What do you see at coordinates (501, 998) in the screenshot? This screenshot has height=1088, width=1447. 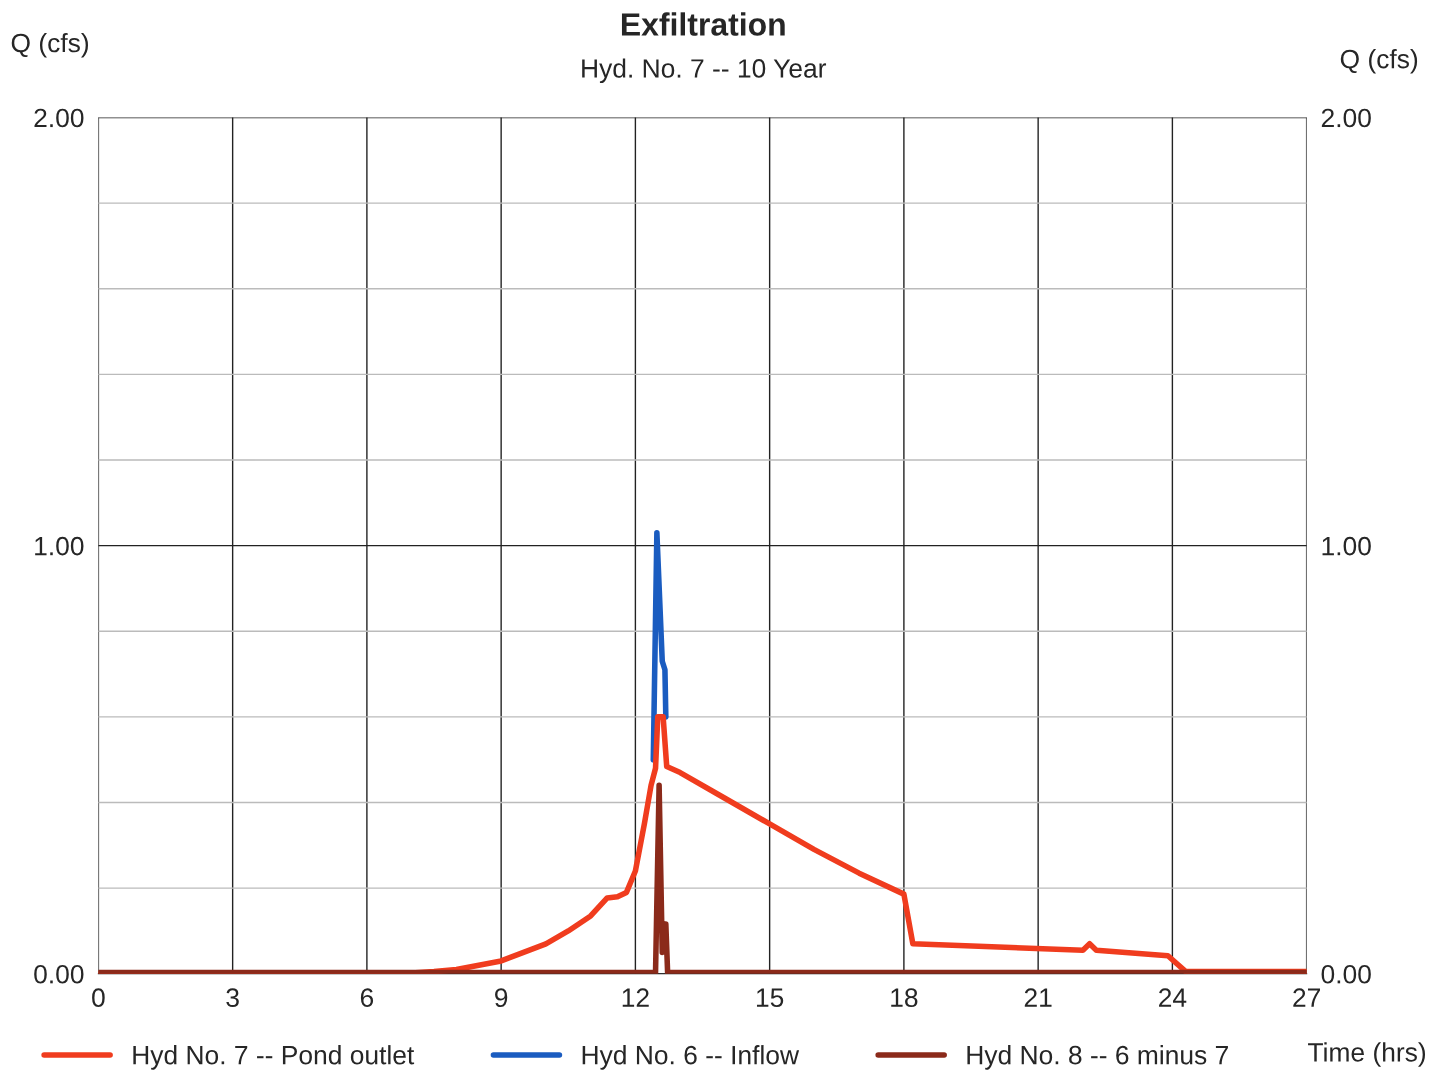 I see `x-tick-label: 9` at bounding box center [501, 998].